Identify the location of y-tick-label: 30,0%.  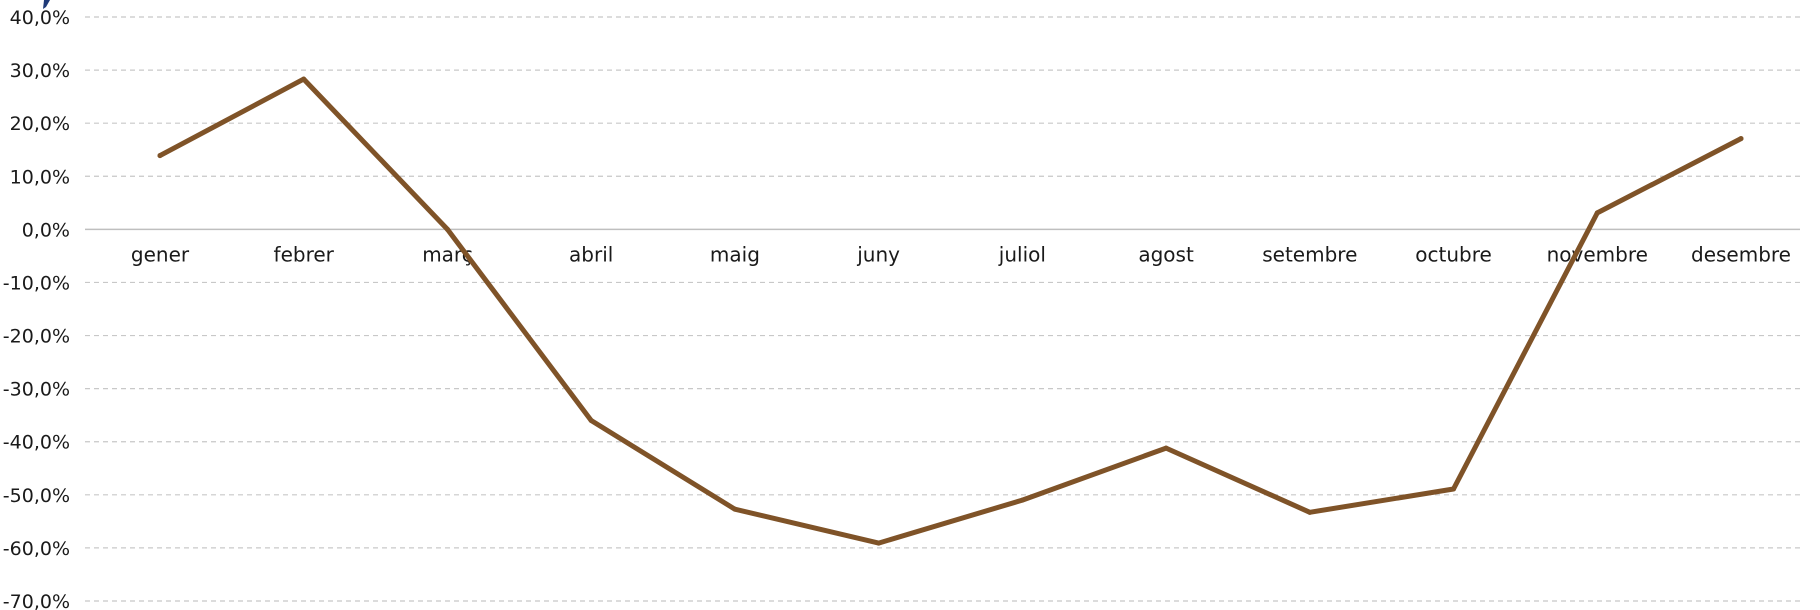
(40, 71).